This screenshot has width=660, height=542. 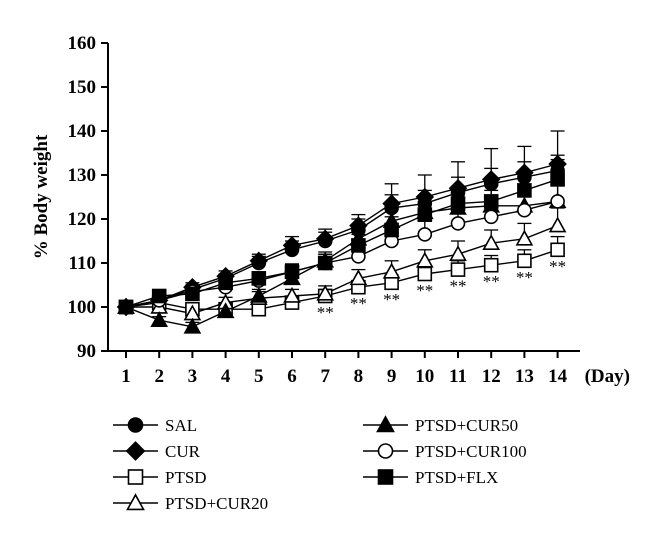 I want to click on legend-item: PTSD, so click(x=160, y=477).